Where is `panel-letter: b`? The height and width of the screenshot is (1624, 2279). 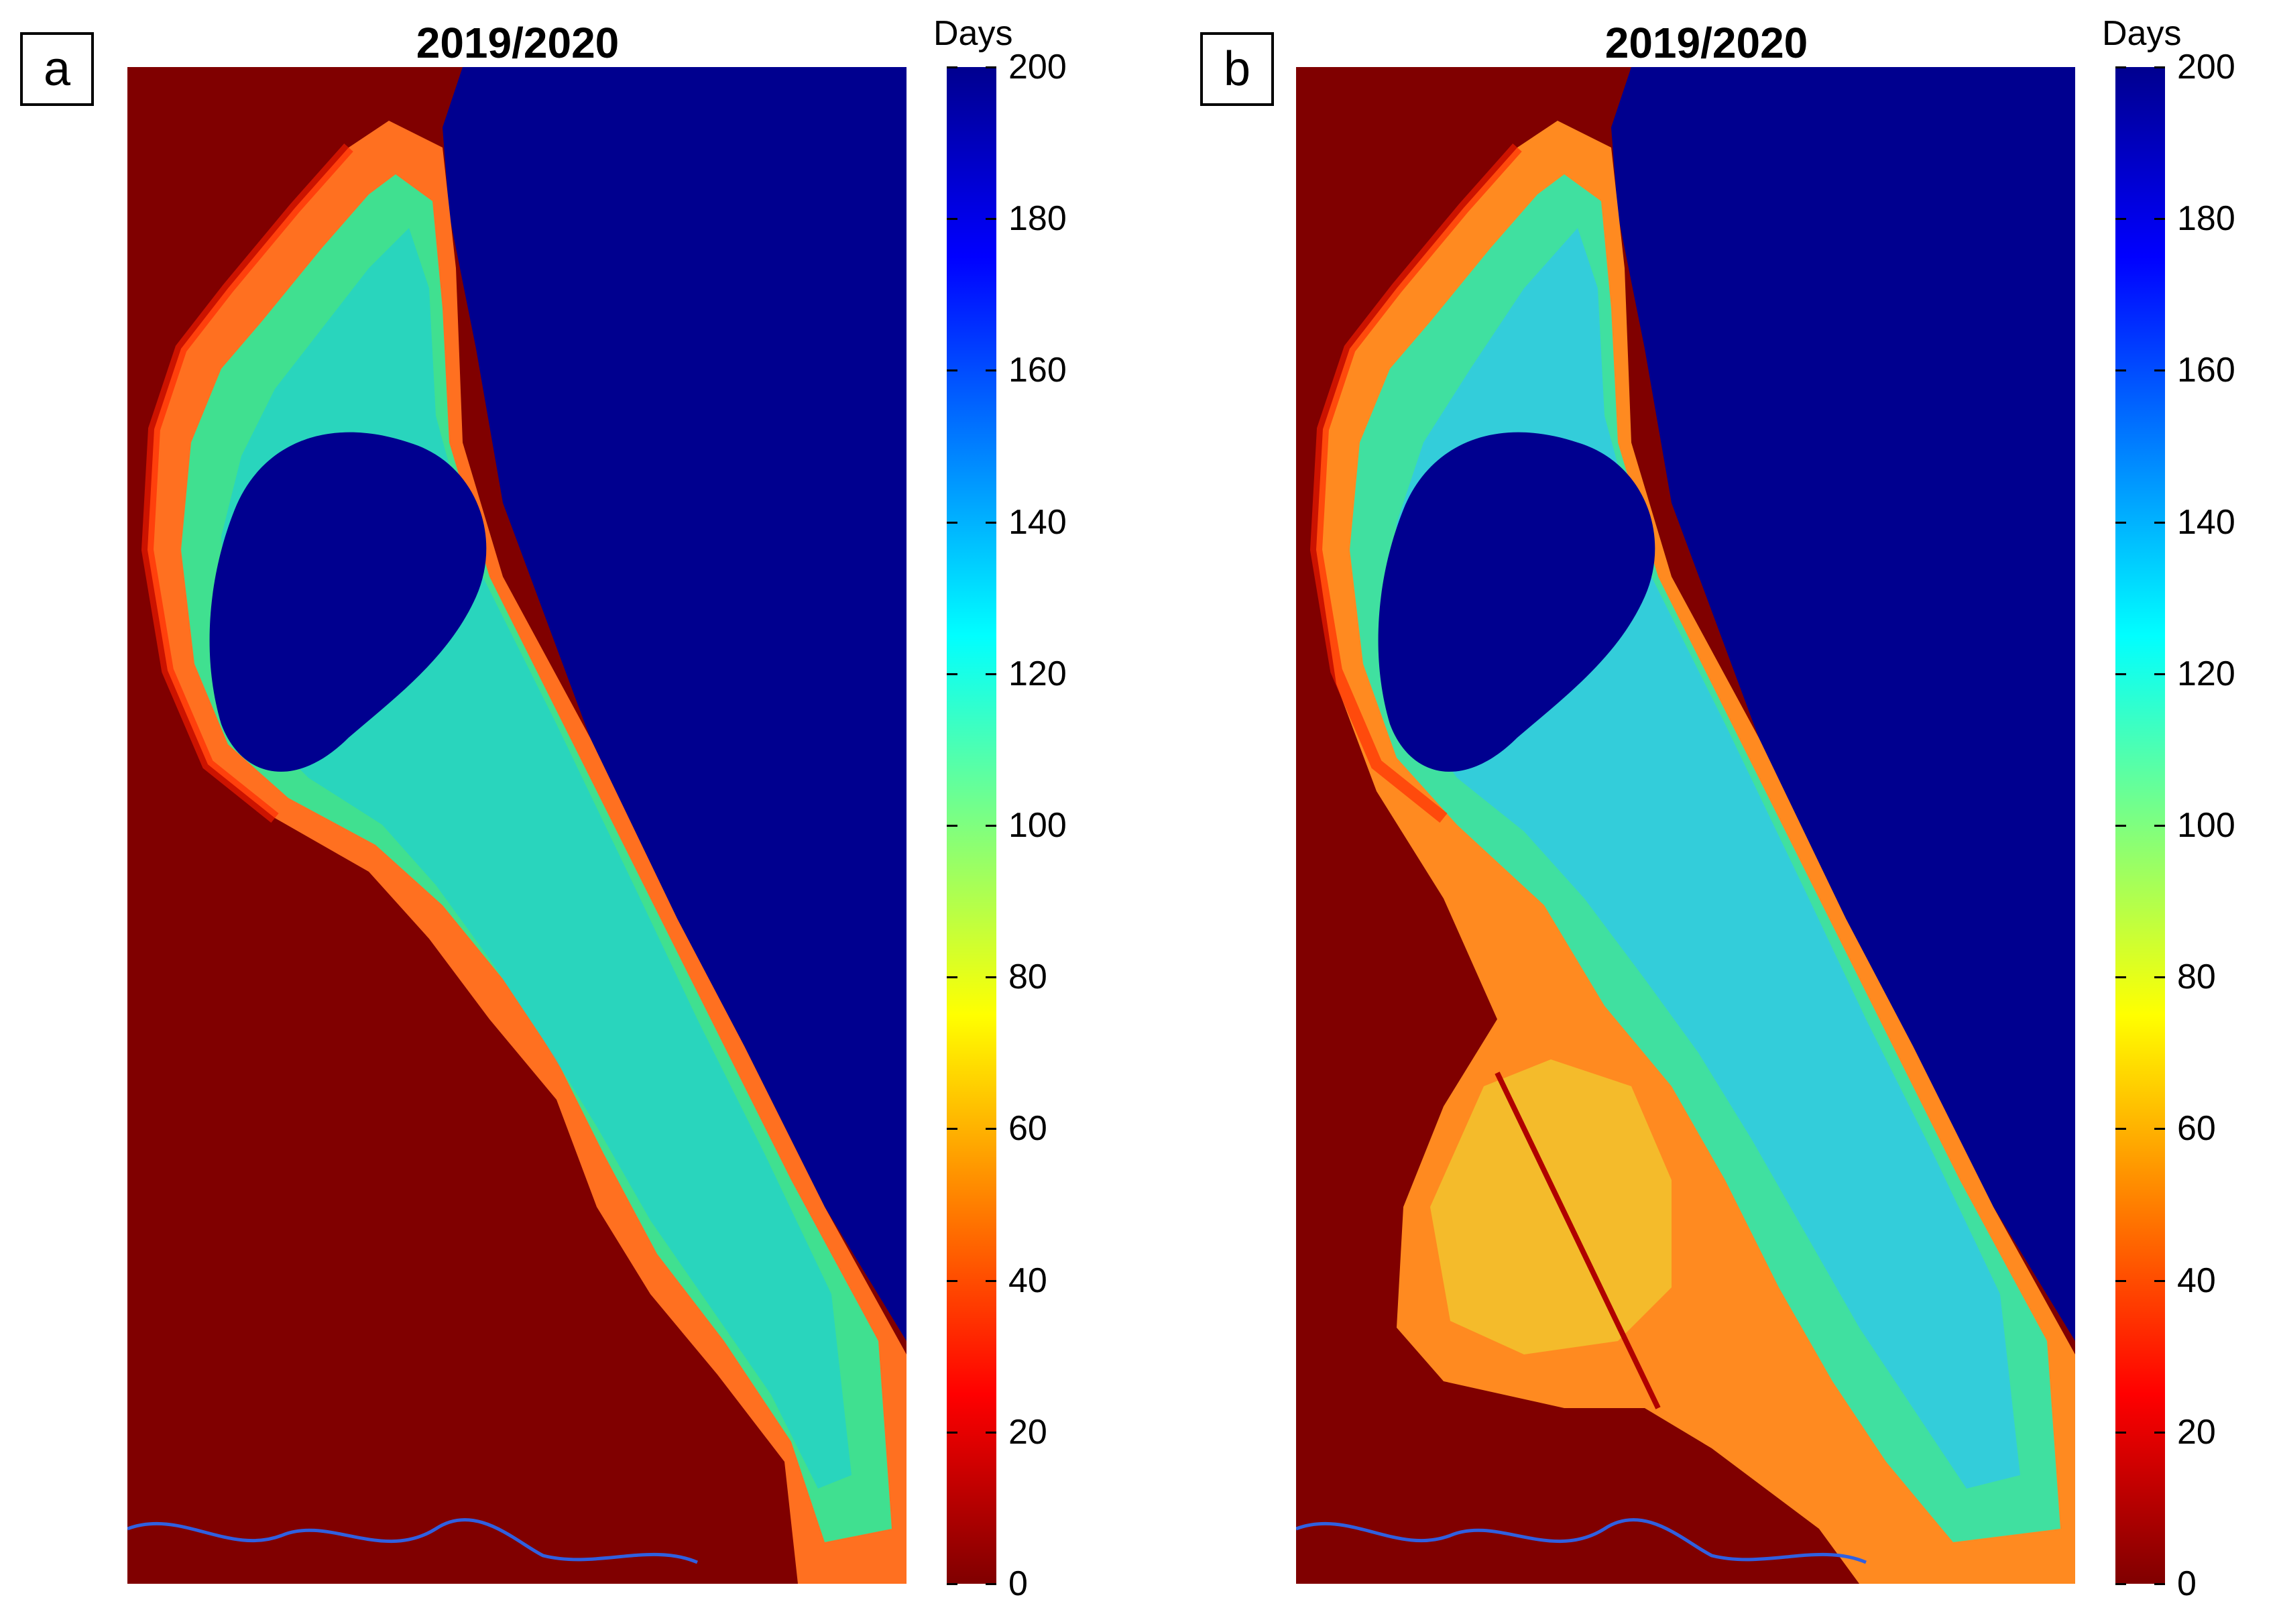
panel-letter: b is located at coordinates (1237, 69).